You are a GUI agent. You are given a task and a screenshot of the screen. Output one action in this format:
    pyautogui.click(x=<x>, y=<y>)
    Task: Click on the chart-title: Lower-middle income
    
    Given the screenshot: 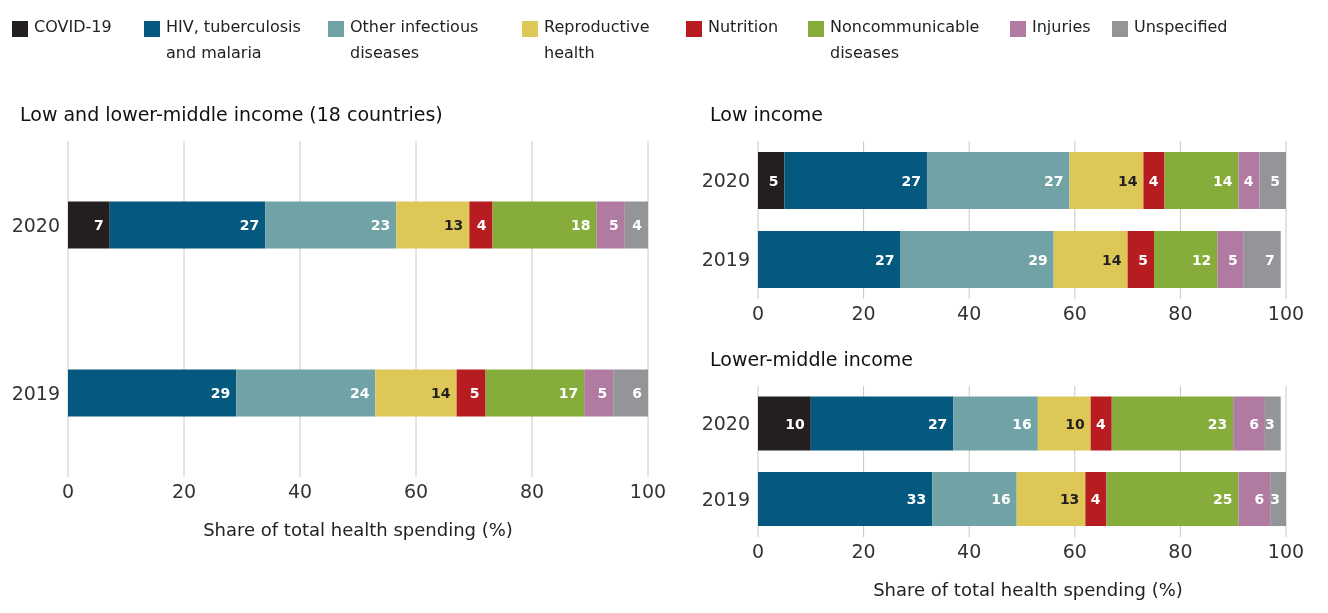 What is the action you would take?
    pyautogui.click(x=812, y=359)
    